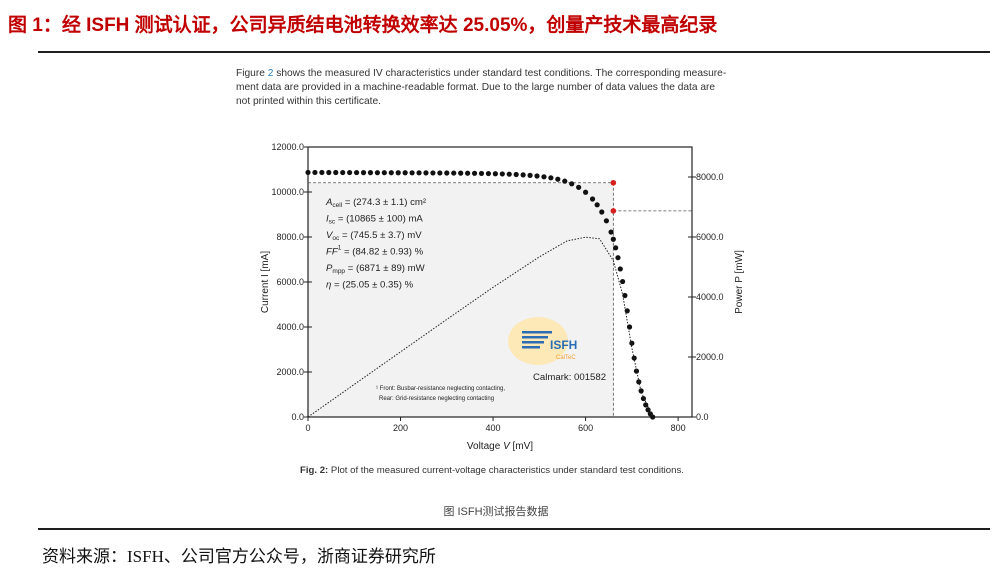 The height and width of the screenshot is (575, 992). What do you see at coordinates (710, 237) in the screenshot?
I see `y-right-tick-label: 6000.0` at bounding box center [710, 237].